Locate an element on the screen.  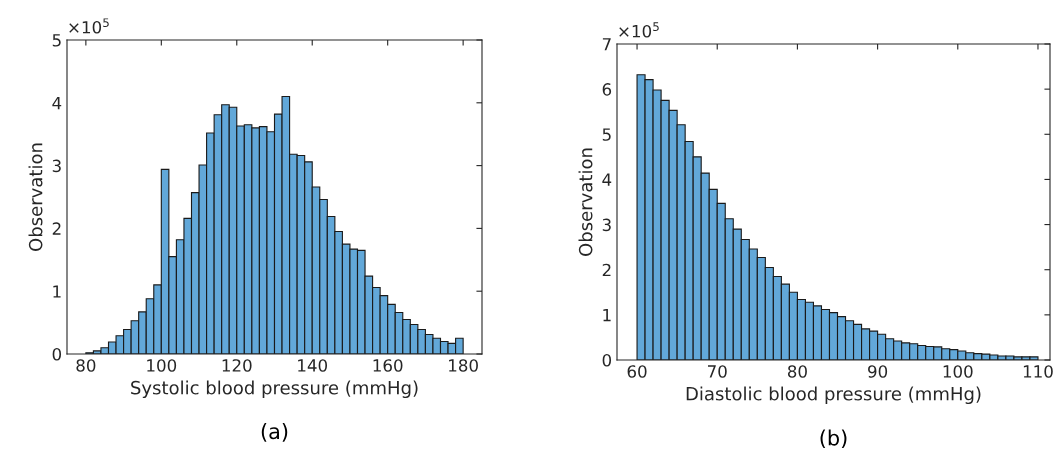
x-tick-label: 60 is located at coordinates (637, 371).